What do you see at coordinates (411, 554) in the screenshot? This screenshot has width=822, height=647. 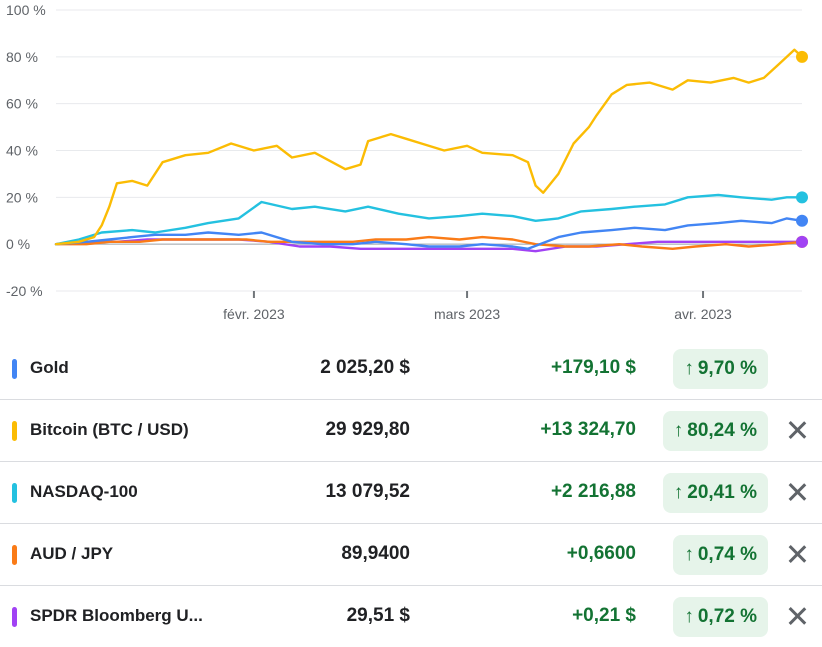 I see `table-row: AUD / JPY 89,9400 +0,6600 ↑ 0,74 %` at bounding box center [411, 554].